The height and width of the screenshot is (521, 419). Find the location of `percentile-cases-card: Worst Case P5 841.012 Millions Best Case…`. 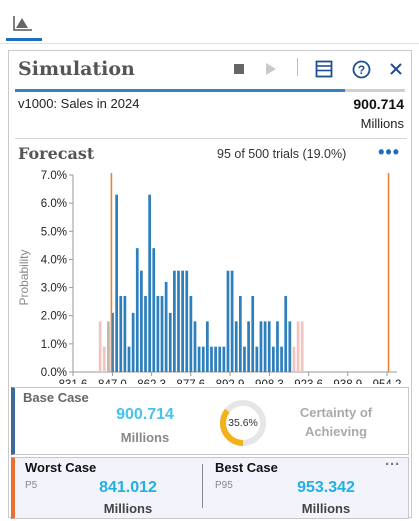

percentile-cases-card: Worst Case P5 841.012 Millions Best Case… is located at coordinates (210, 487).